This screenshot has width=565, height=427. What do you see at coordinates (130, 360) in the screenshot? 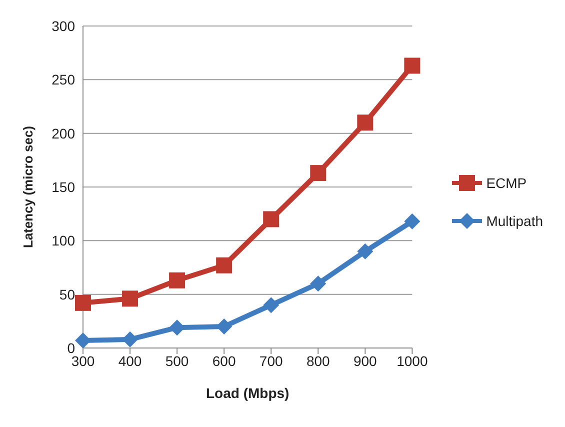
I see `x-tick-label: 400` at bounding box center [130, 360].